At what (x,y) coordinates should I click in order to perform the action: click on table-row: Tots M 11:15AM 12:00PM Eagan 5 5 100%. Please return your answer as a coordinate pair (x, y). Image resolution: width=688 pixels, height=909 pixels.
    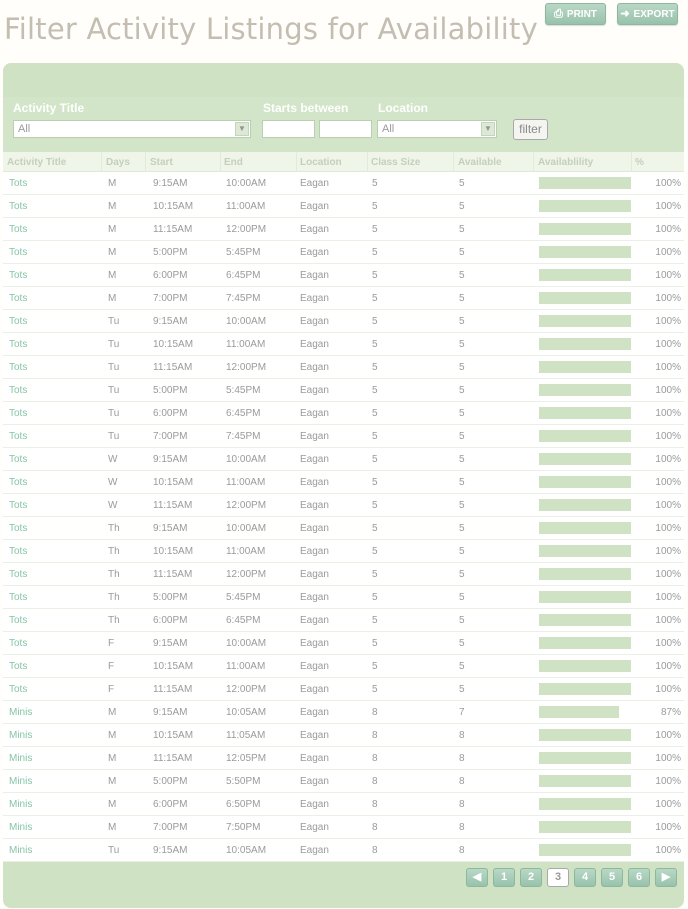
    Looking at the image, I should click on (343, 229).